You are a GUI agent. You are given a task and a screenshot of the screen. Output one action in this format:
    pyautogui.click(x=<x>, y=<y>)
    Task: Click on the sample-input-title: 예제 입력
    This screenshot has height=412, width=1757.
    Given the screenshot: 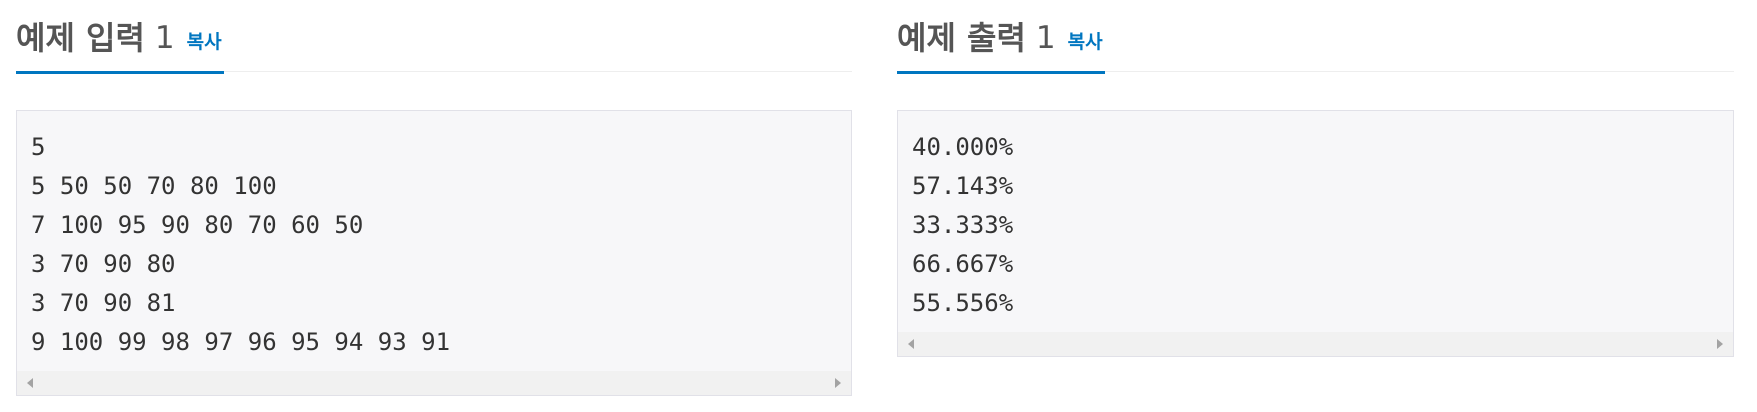 What is the action you would take?
    pyautogui.click(x=80, y=38)
    